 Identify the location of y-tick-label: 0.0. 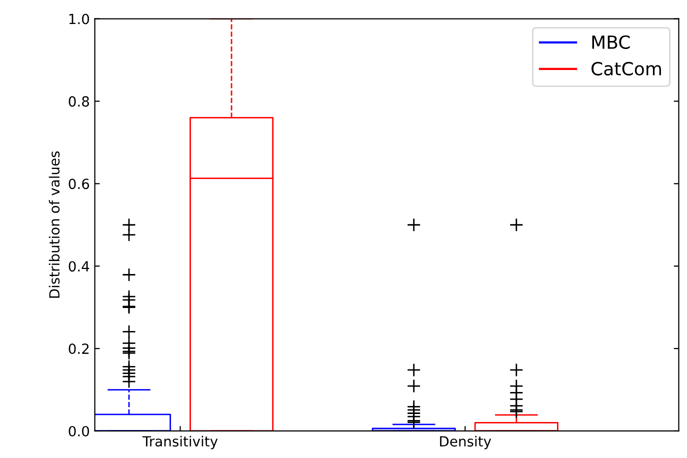
(79, 431).